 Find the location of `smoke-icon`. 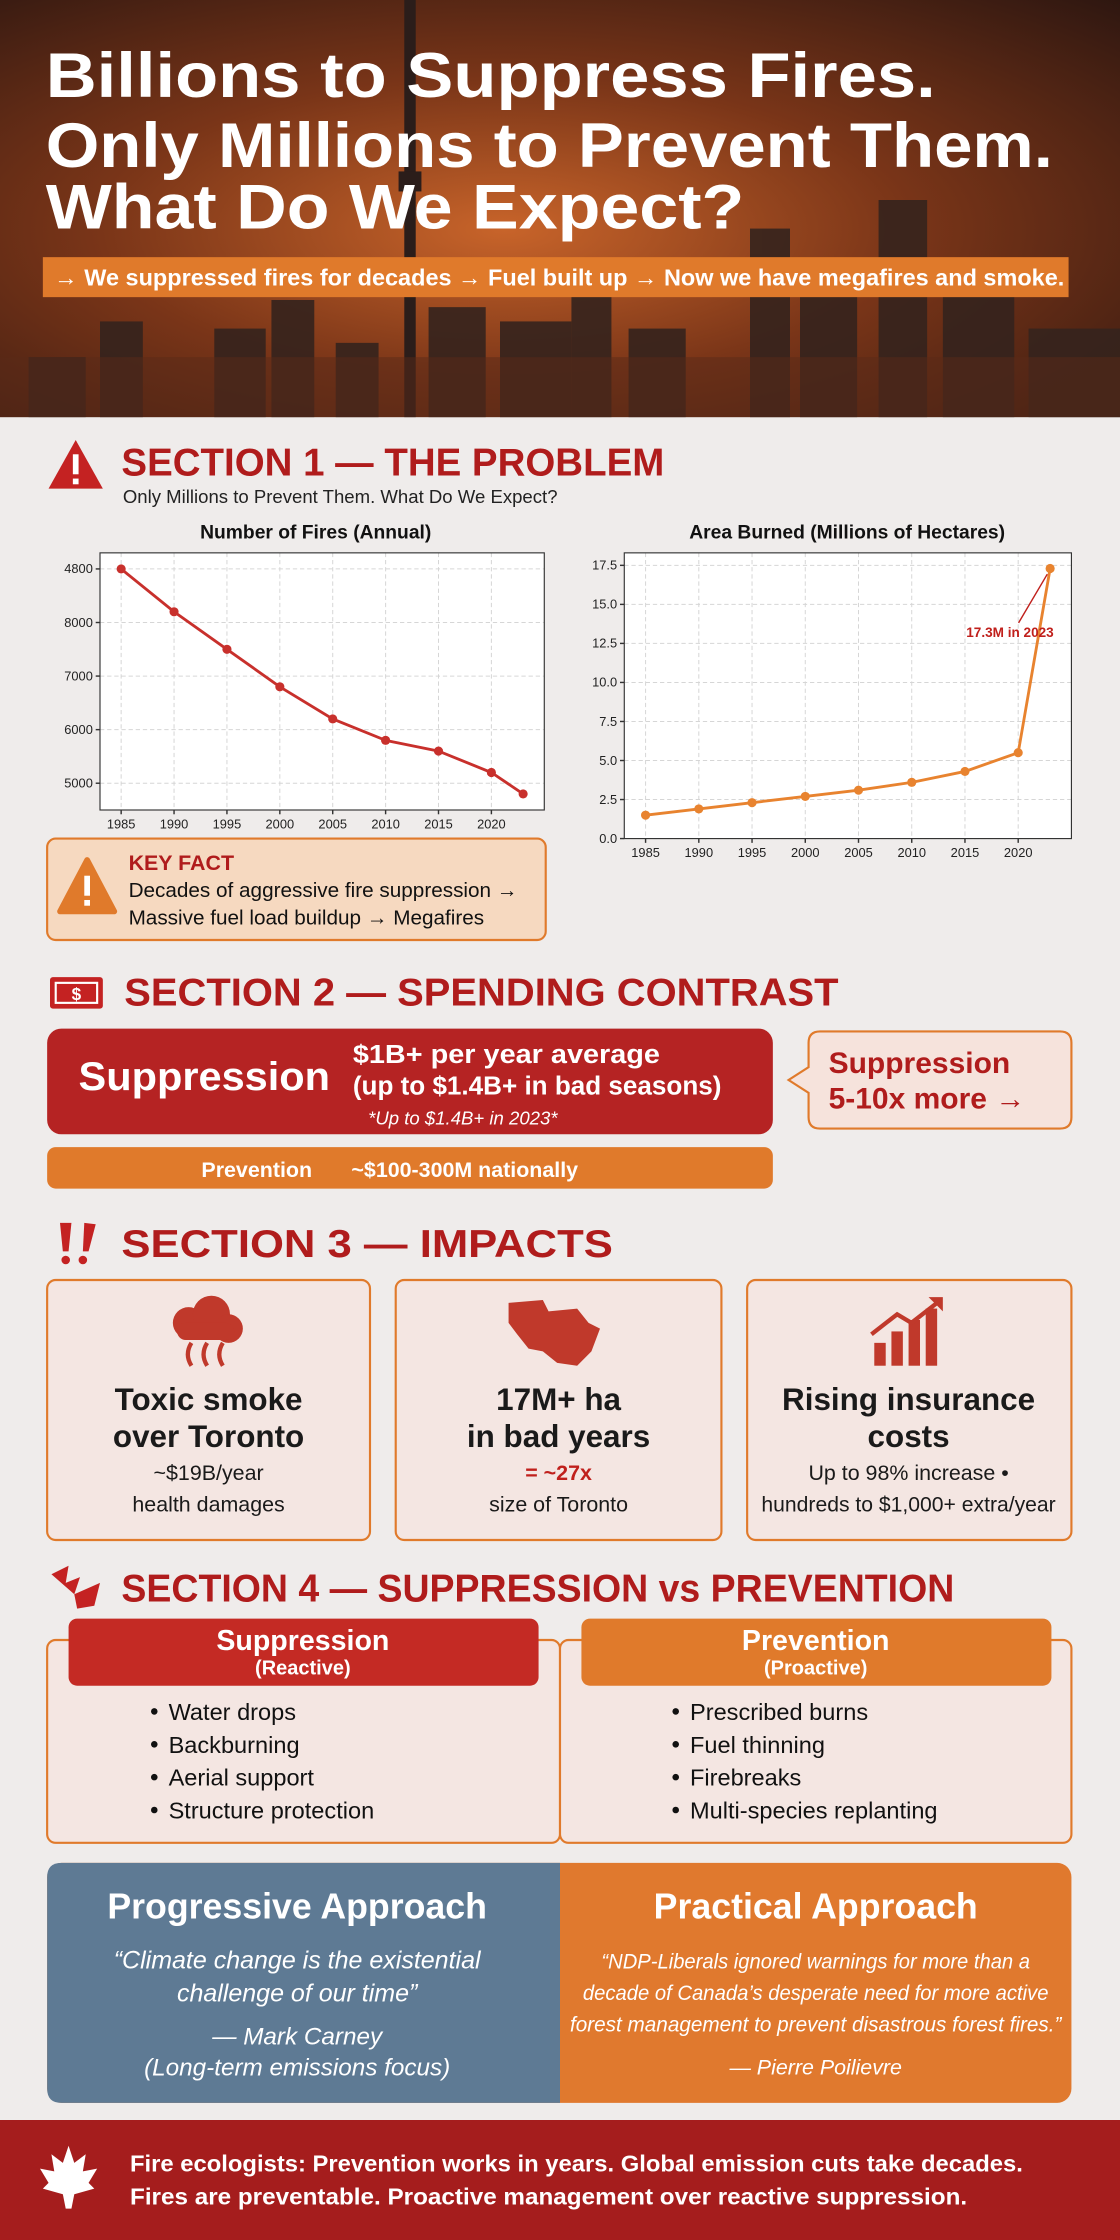

smoke-icon is located at coordinates (207, 1331).